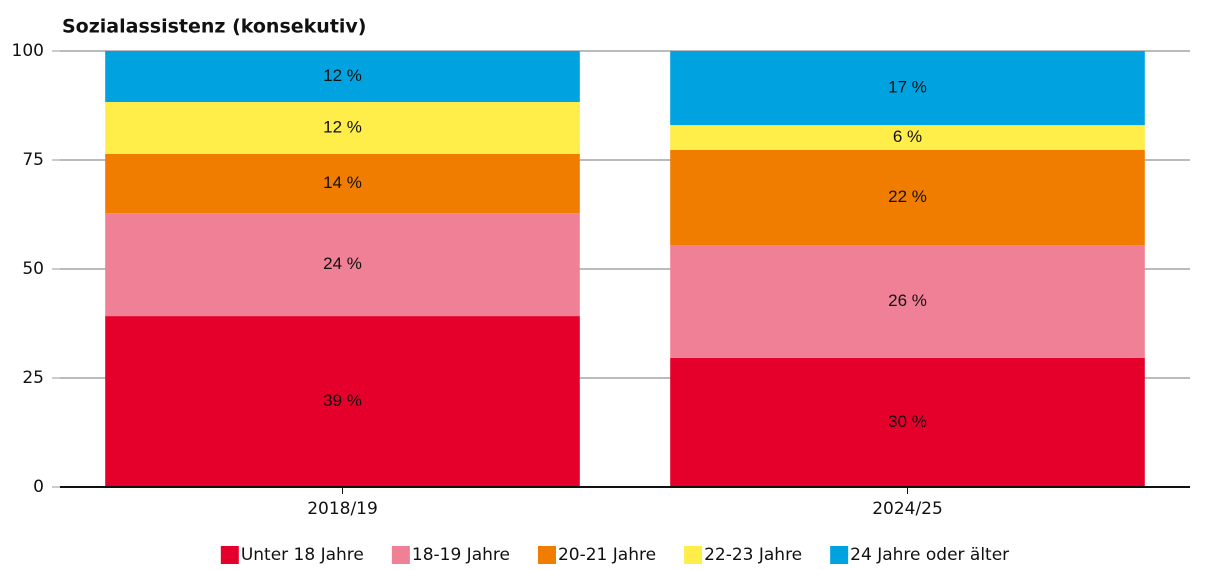 The height and width of the screenshot is (570, 1215). I want to click on y-tick-label: 0, so click(38, 487).